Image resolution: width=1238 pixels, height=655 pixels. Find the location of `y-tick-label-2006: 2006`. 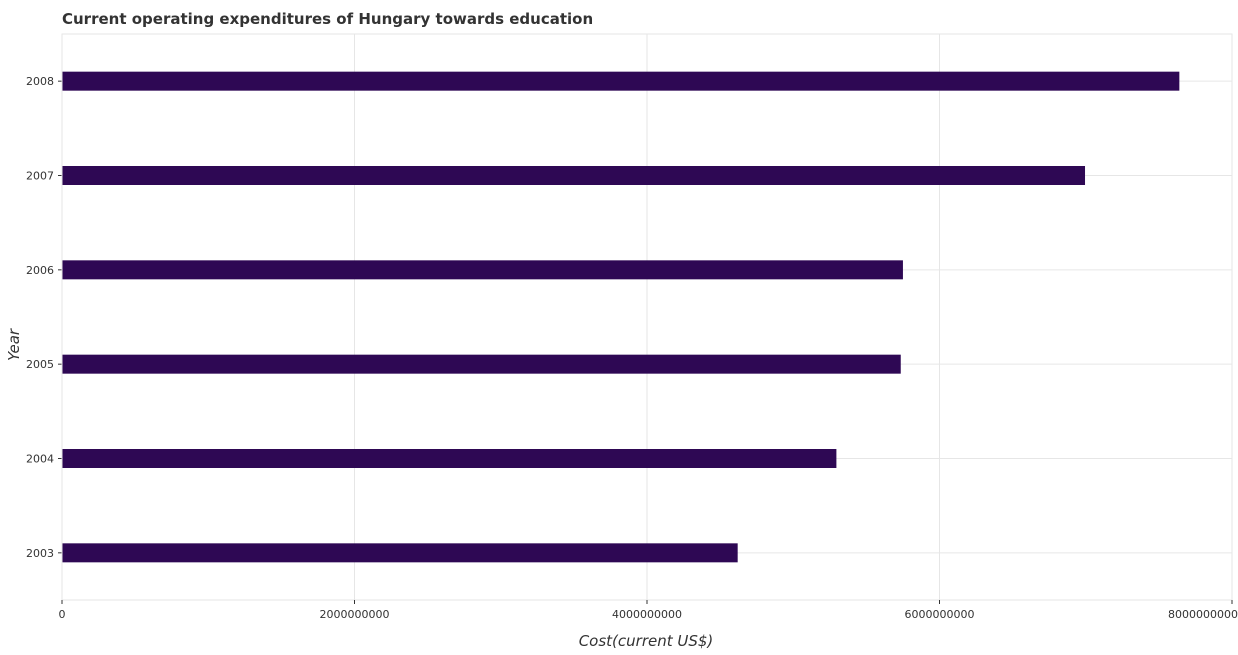

y-tick-label-2006: 2006 is located at coordinates (40, 270).